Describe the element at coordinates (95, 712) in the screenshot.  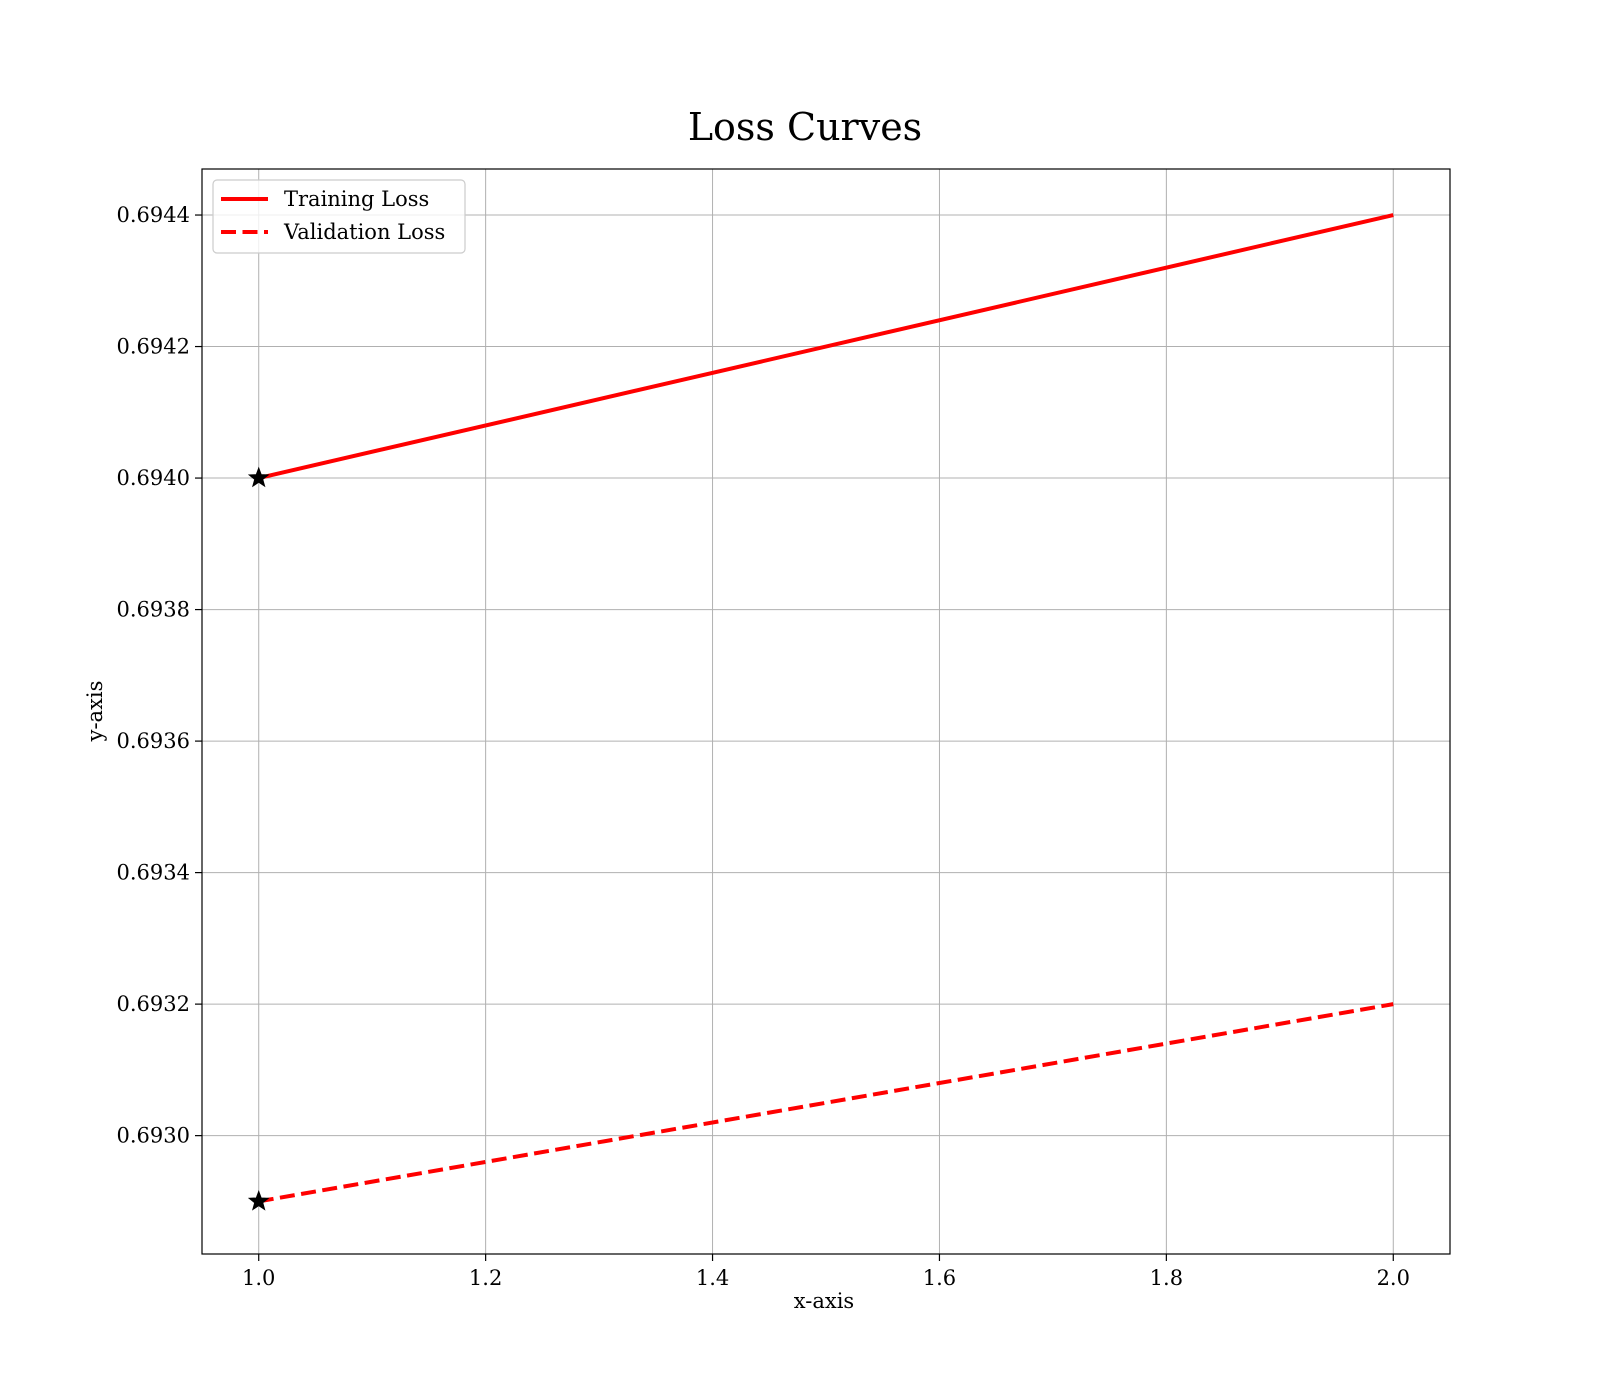
I see `y-axis-label: y-axis` at that location.